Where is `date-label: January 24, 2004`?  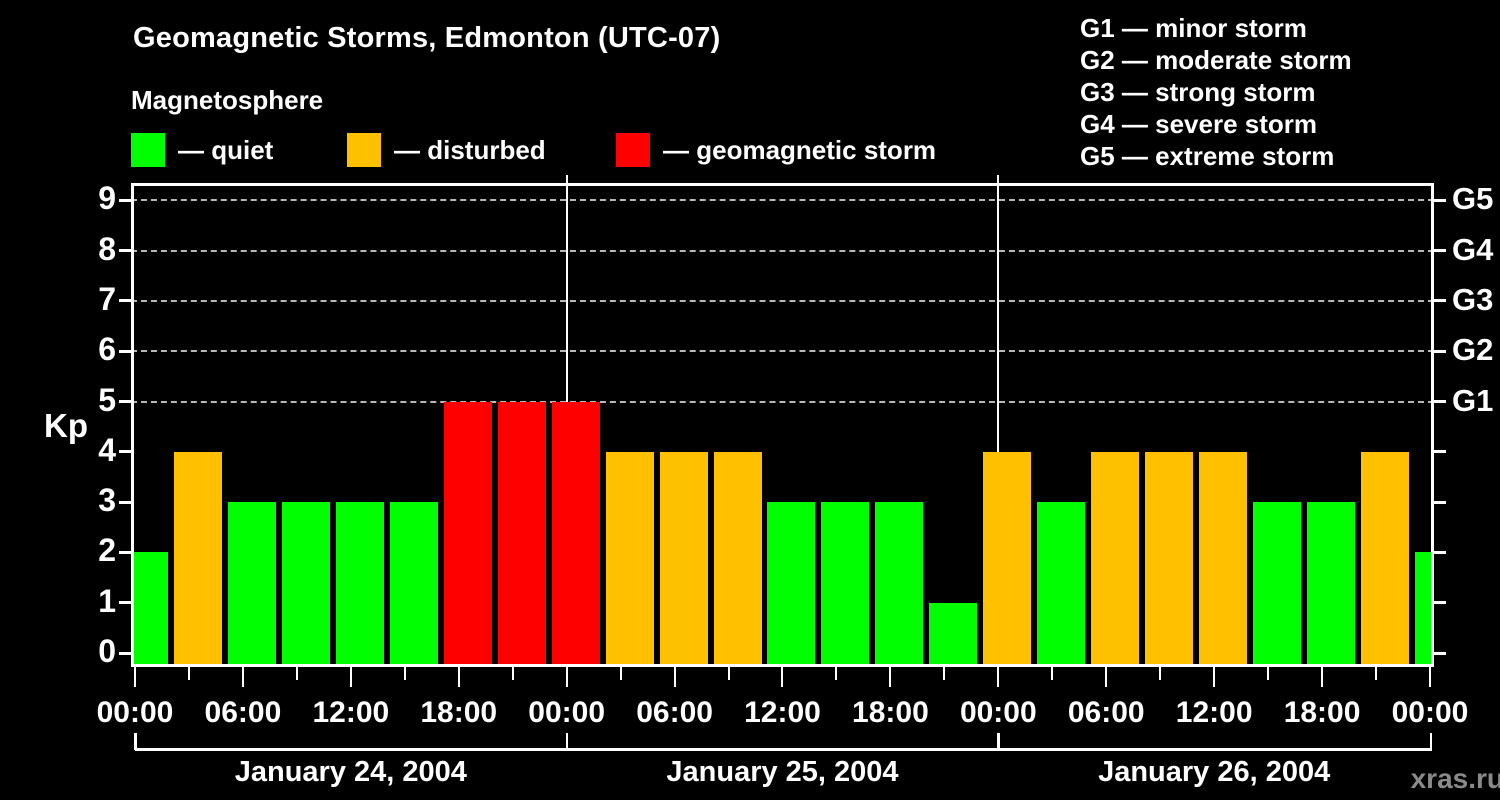
date-label: January 24, 2004 is located at coordinates (350, 772).